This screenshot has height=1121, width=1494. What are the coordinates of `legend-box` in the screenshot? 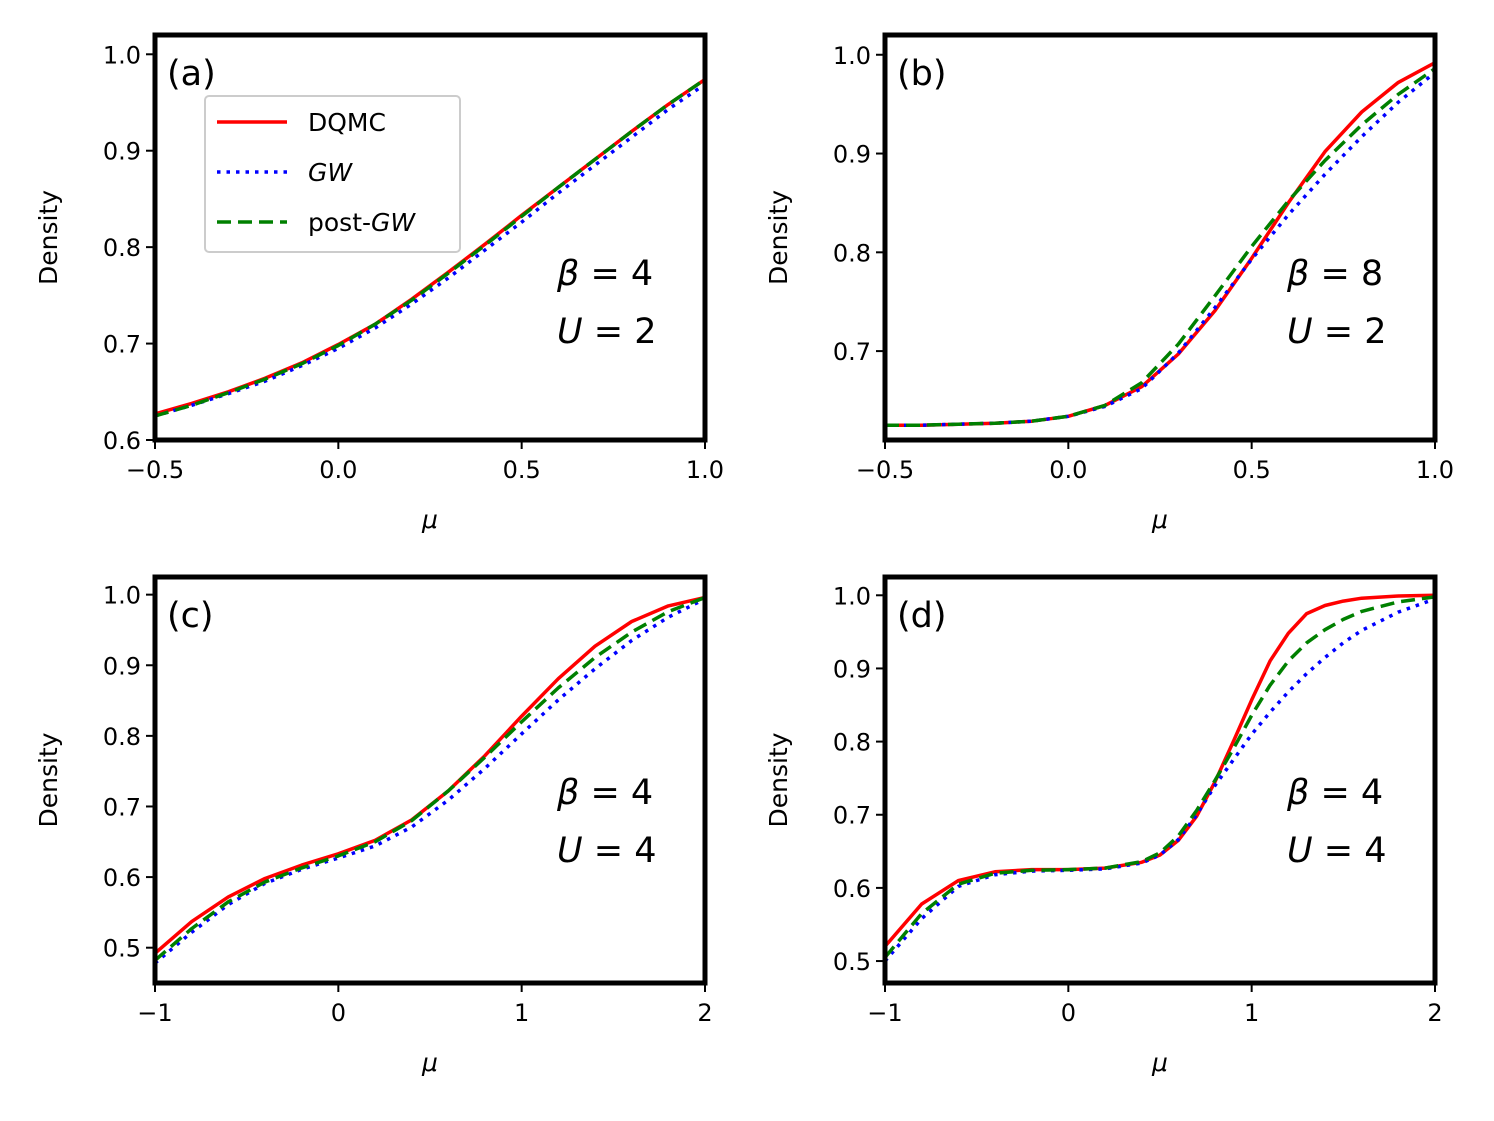 It's located at (332, 174).